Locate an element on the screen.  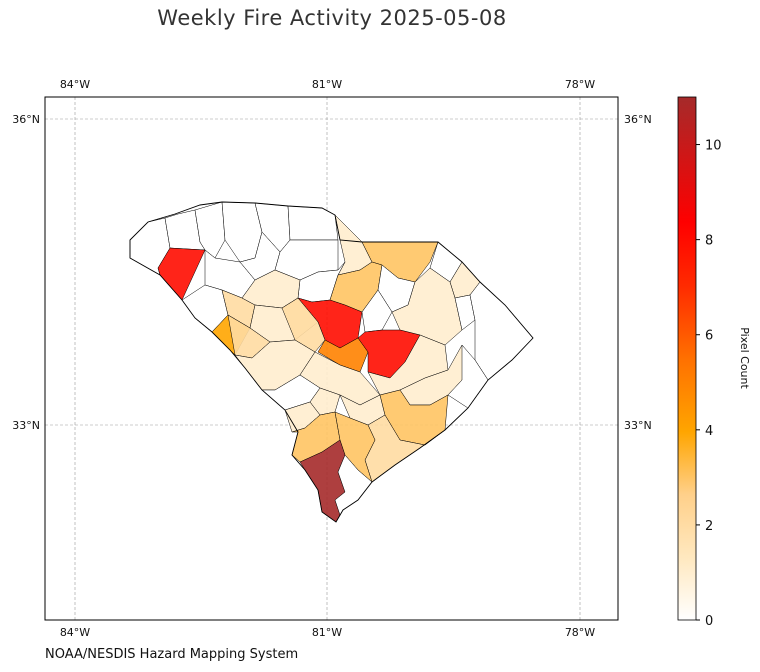
map-title: Weekly Fire Activity 2025-05-08 is located at coordinates (332, 18).